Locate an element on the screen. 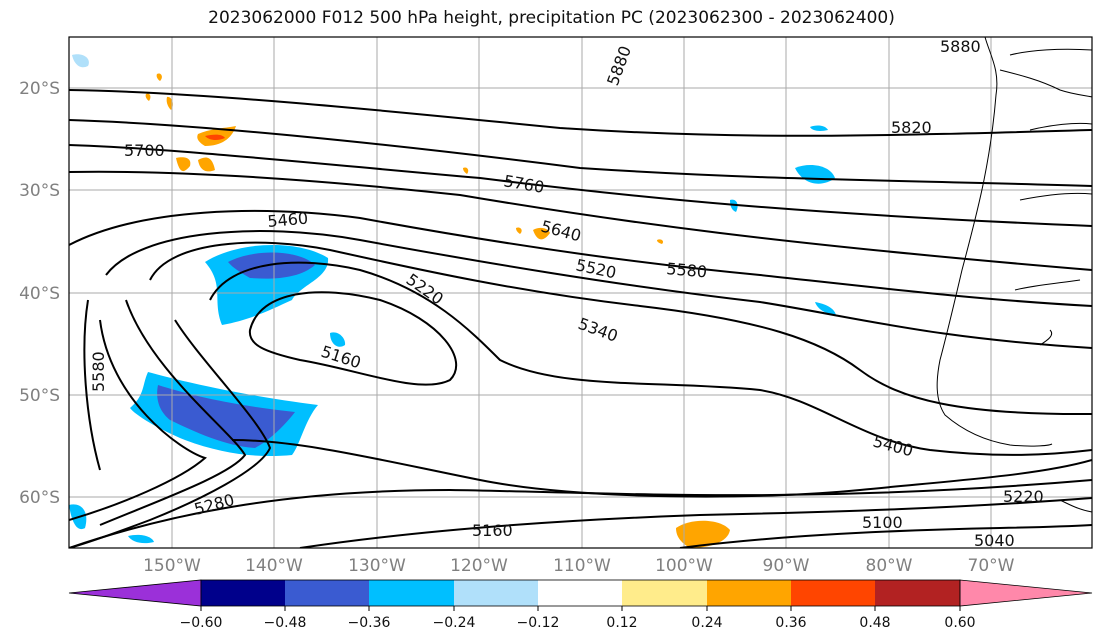  colorbar-tick: −0.36 is located at coordinates (369, 623).